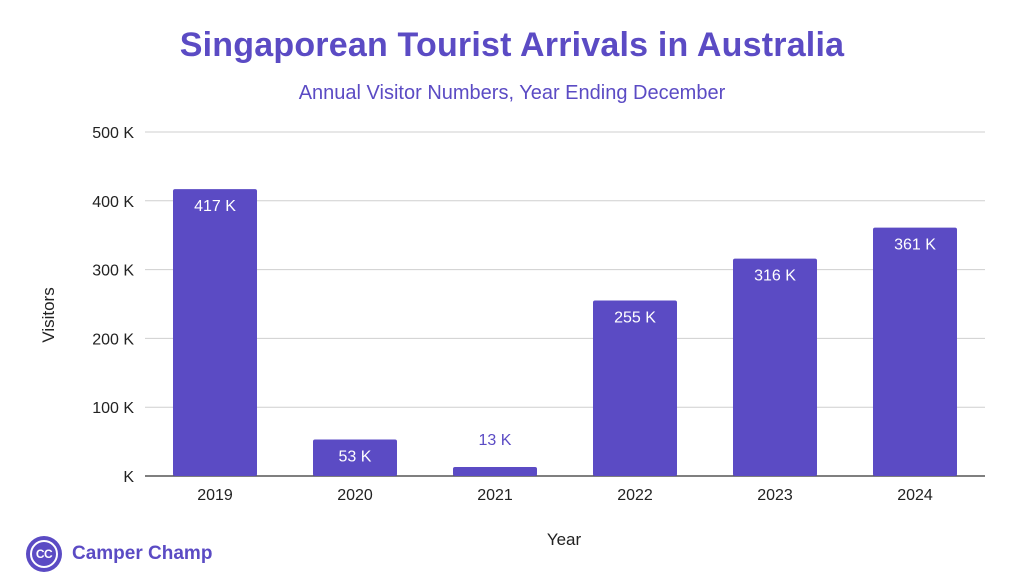 The width and height of the screenshot is (1024, 582). Describe the element at coordinates (915, 351) in the screenshot. I see `bar-2024` at that location.